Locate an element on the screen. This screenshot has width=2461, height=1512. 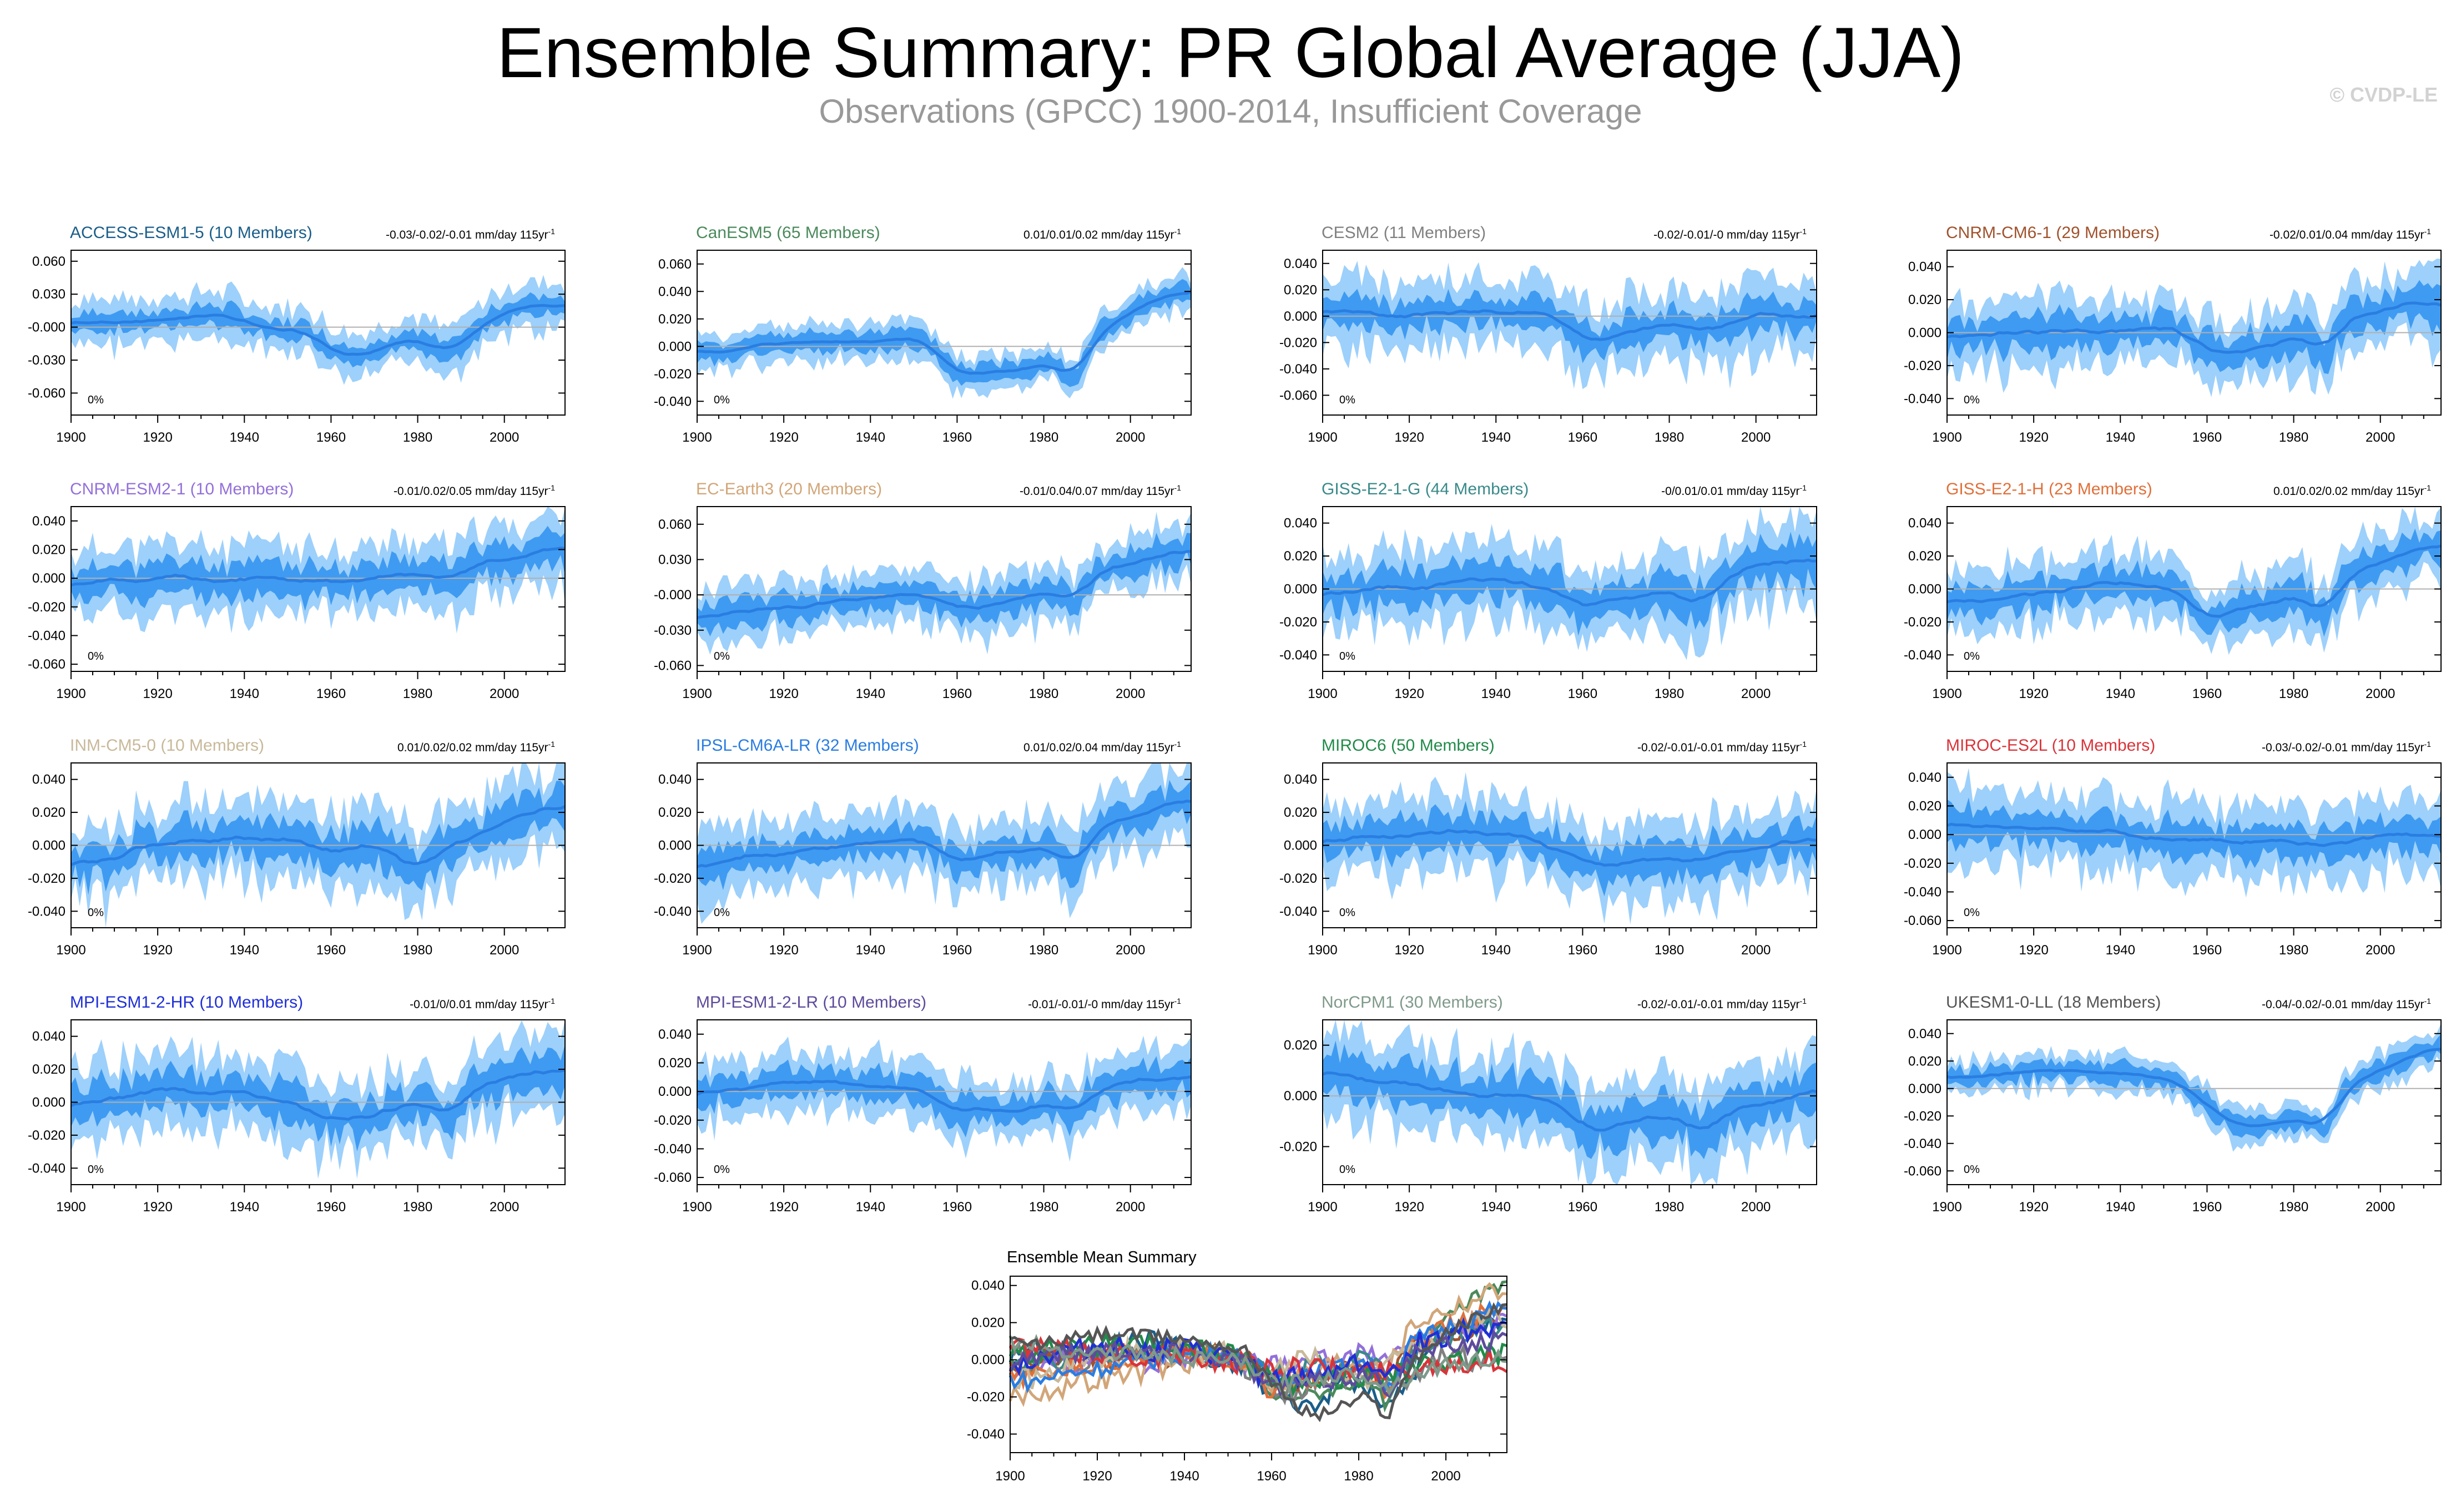
series-line-norcpm1 is located at coordinates (1257, 1365).